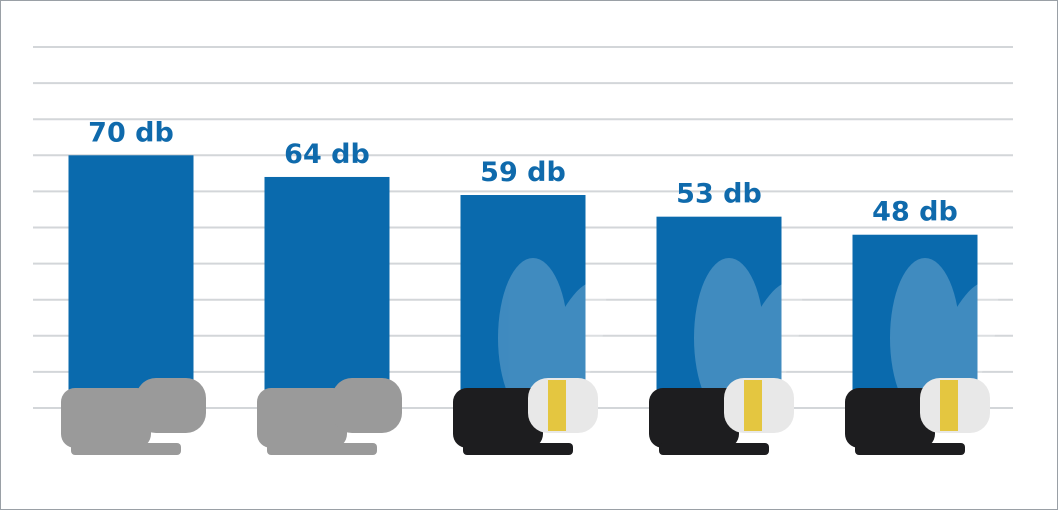  I want to click on pumps, so click(525, 416).